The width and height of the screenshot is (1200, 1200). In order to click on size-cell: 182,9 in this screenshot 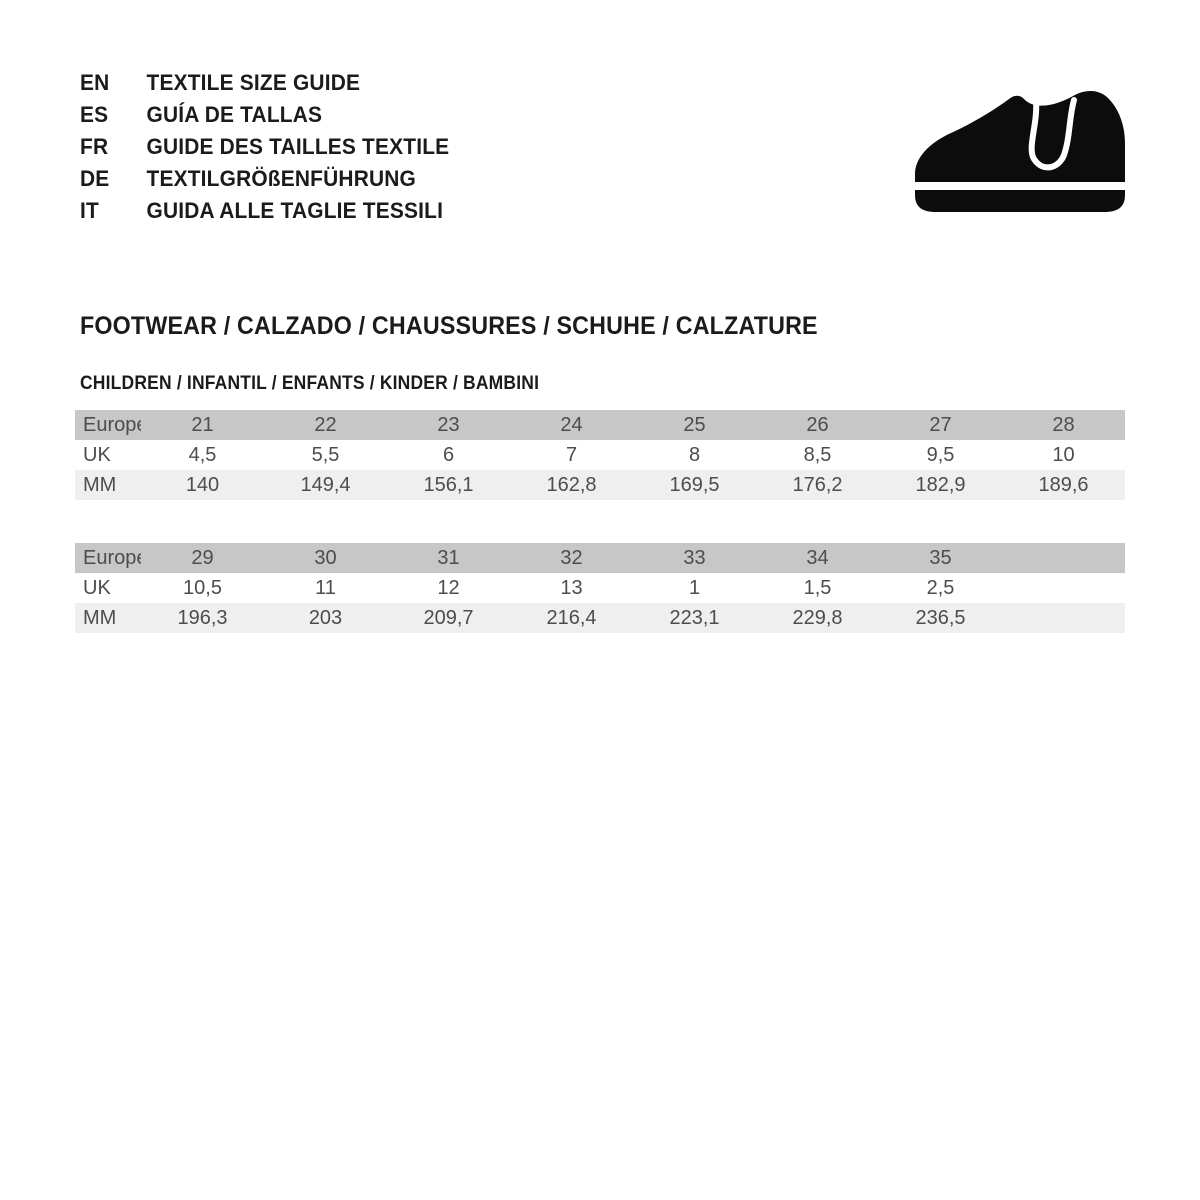, I will do `click(940, 484)`.